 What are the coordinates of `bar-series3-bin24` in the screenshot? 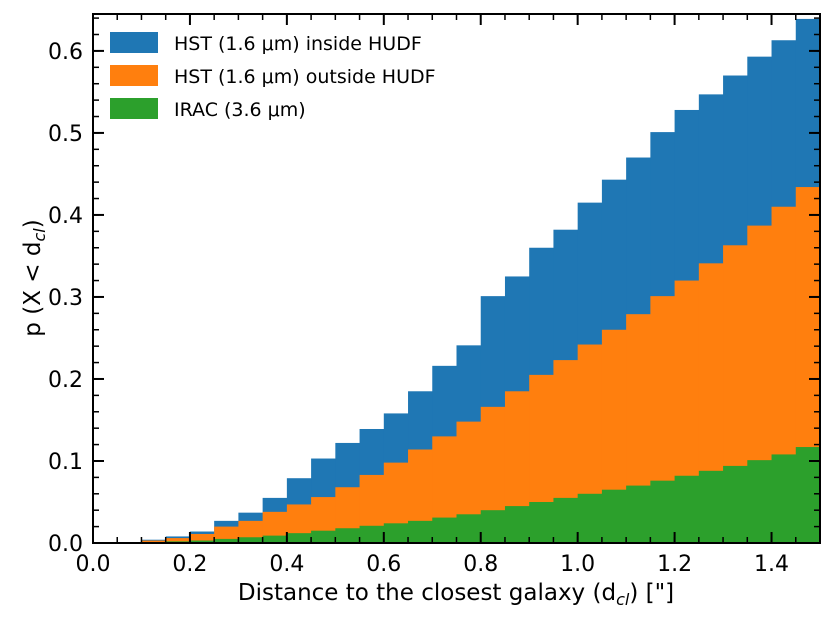 It's located at (687, 509).